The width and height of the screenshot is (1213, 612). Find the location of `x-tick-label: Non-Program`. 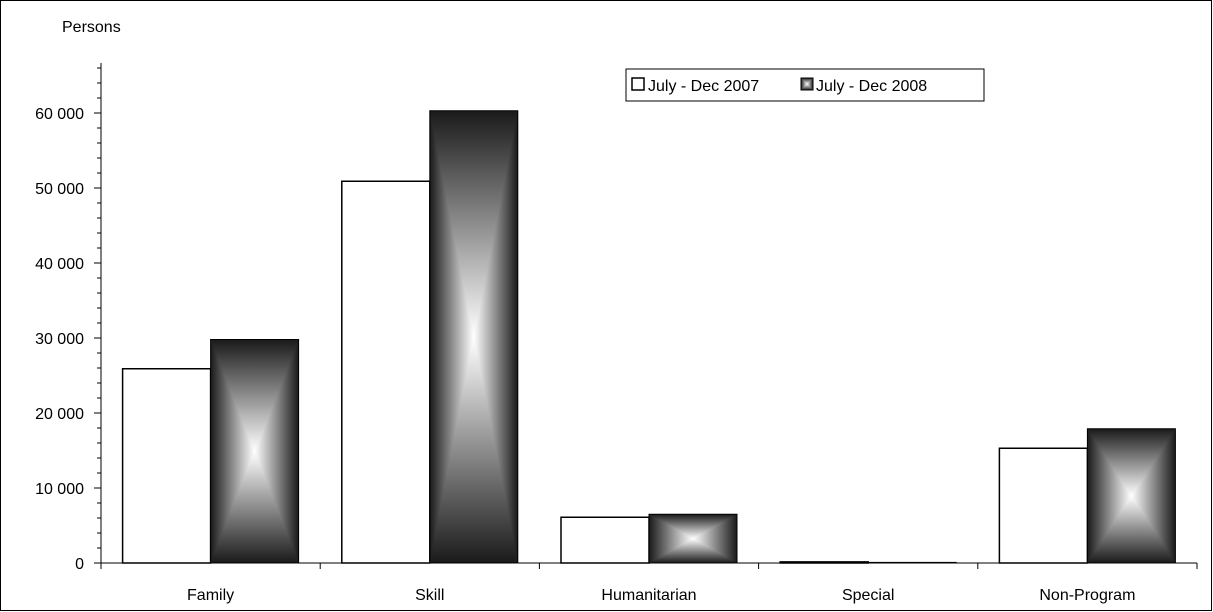

x-tick-label: Non-Program is located at coordinates (1087, 595).